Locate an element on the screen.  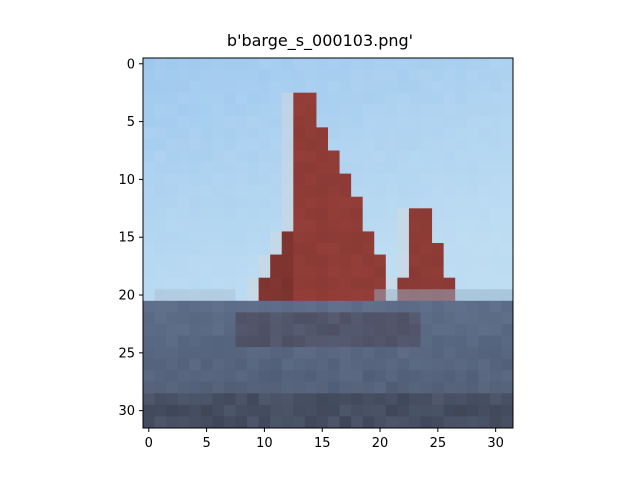
x-axis-ticks: 0 5 10 15 20 25 30 is located at coordinates (324, 439).